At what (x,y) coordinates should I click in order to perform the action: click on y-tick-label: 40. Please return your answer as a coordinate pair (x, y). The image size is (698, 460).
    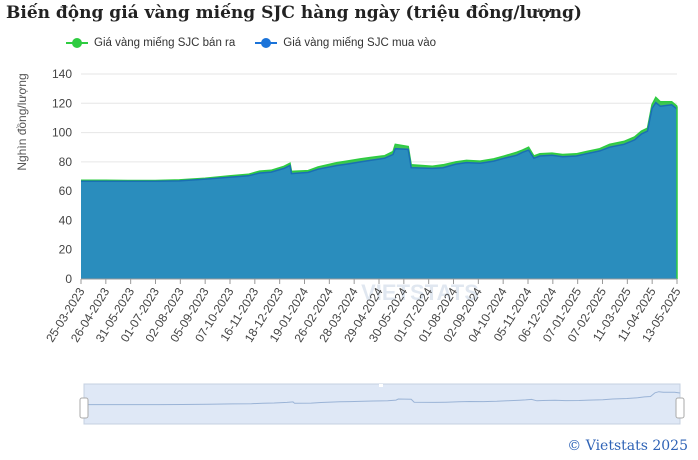
    Looking at the image, I should click on (66, 220).